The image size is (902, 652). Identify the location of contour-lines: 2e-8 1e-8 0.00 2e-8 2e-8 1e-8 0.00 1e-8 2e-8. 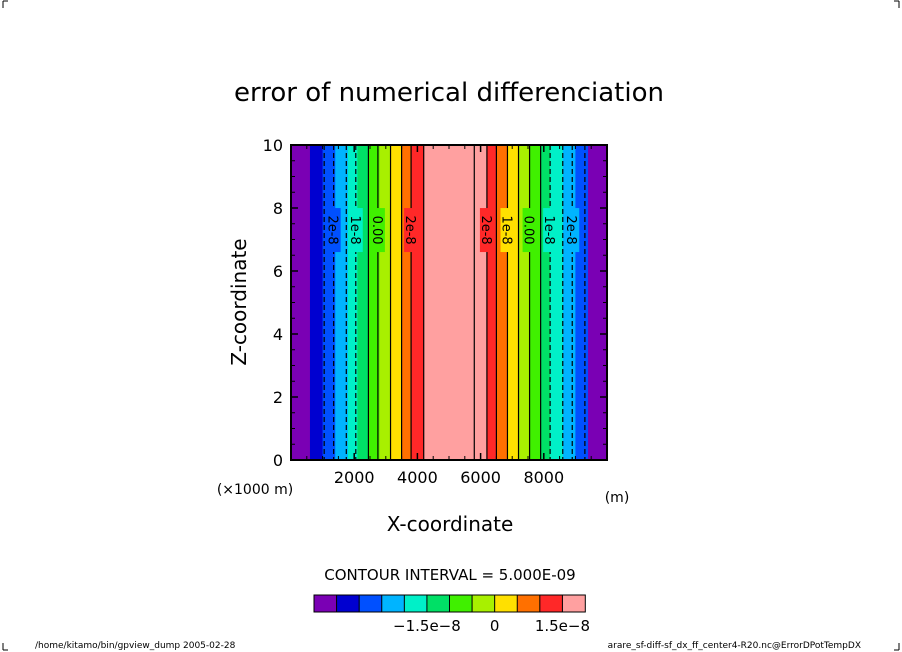
(454, 302).